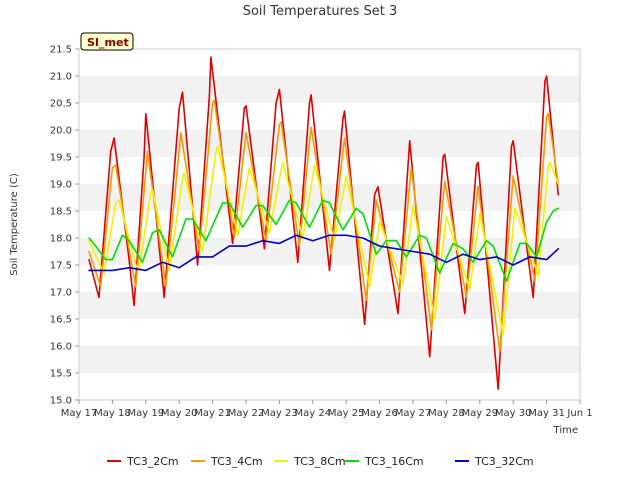 This screenshot has width=640, height=480. Describe the element at coordinates (565, 430) in the screenshot. I see `x-axis-label: Time` at that location.